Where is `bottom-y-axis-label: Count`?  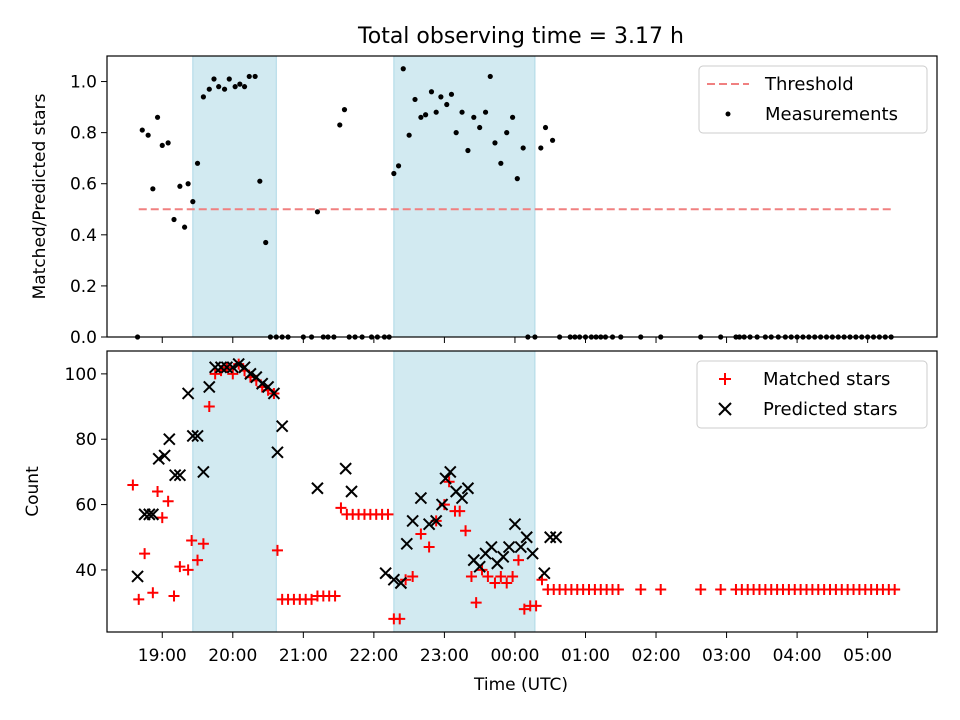 bottom-y-axis-label: Count is located at coordinates (33, 491).